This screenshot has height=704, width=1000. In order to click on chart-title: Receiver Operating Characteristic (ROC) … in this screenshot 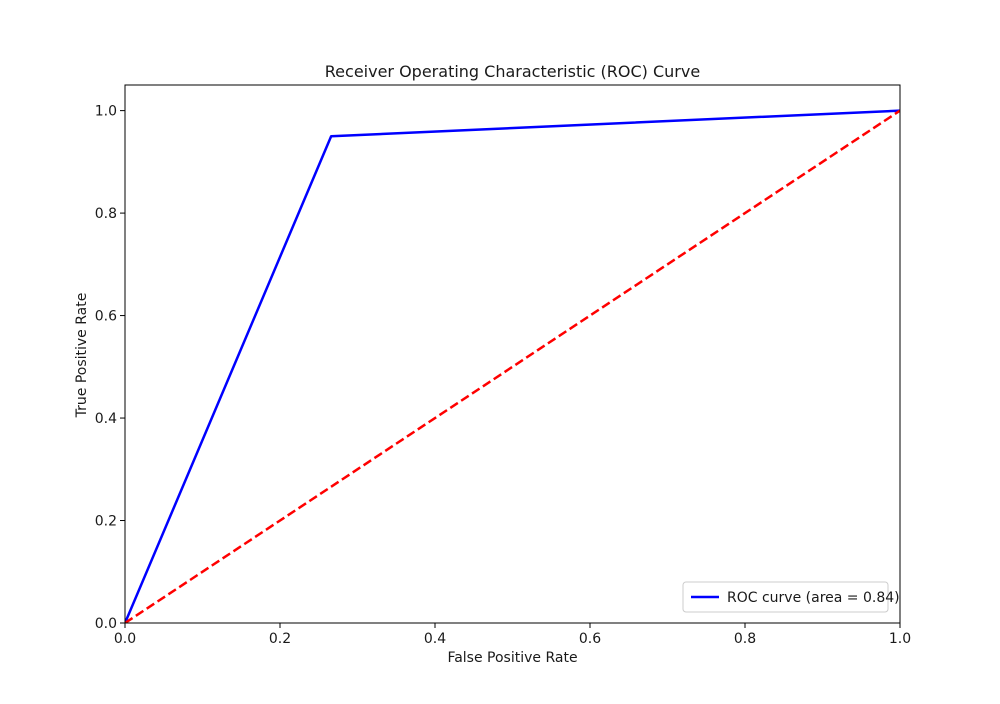, I will do `click(512, 71)`.